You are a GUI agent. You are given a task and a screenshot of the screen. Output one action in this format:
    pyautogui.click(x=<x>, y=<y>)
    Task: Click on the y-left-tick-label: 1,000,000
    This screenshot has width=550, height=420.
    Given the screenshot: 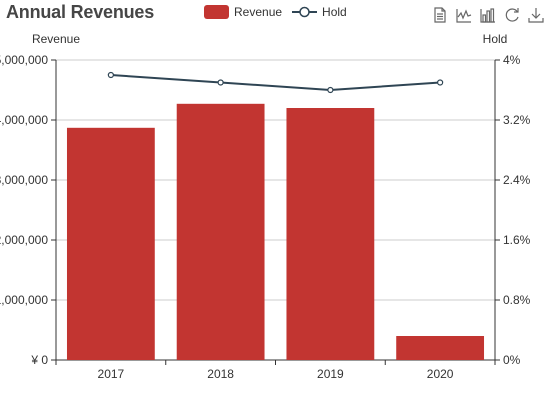 What is the action you would take?
    pyautogui.click(x=24, y=300)
    